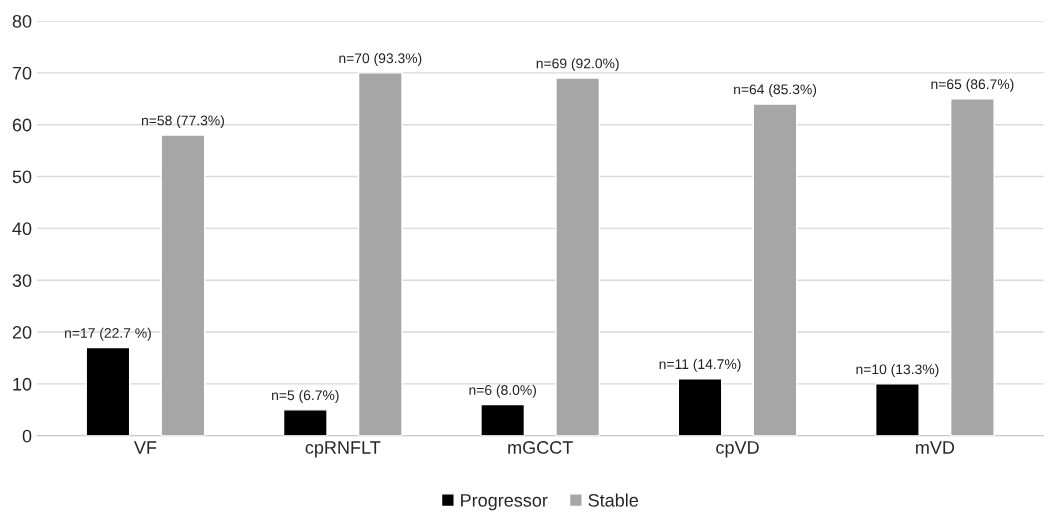  I want to click on y-tick-label: 70, so click(22, 73).